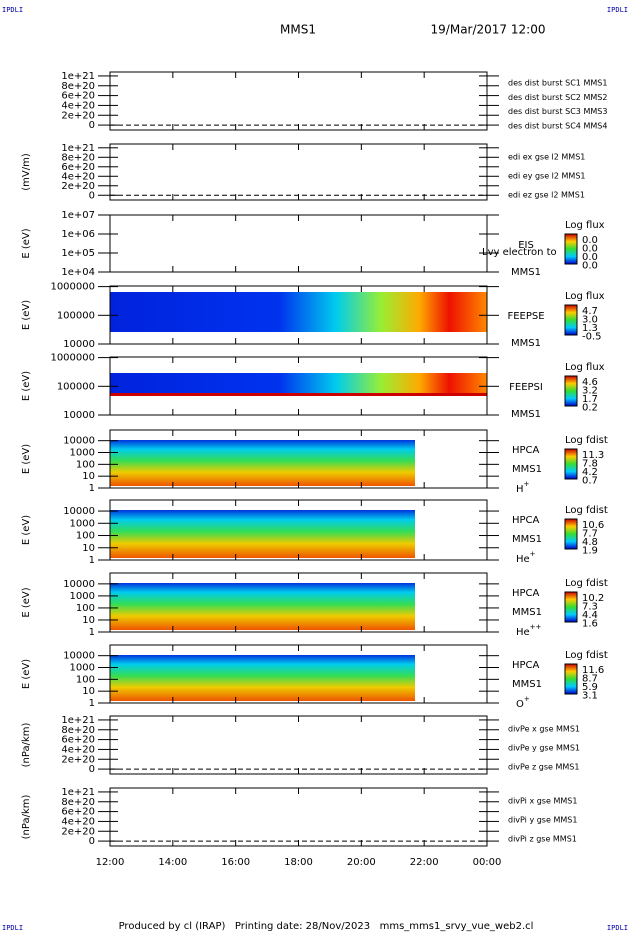  Describe the element at coordinates (78, 272) in the screenshot. I see `y-tick-label: 1e+04` at that location.